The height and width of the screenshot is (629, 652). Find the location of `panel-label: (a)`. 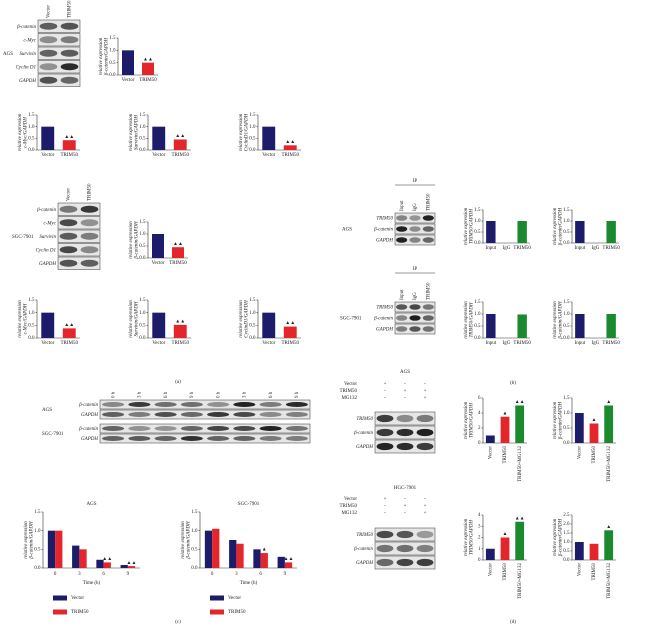

panel-label: (a) is located at coordinates (178, 382).